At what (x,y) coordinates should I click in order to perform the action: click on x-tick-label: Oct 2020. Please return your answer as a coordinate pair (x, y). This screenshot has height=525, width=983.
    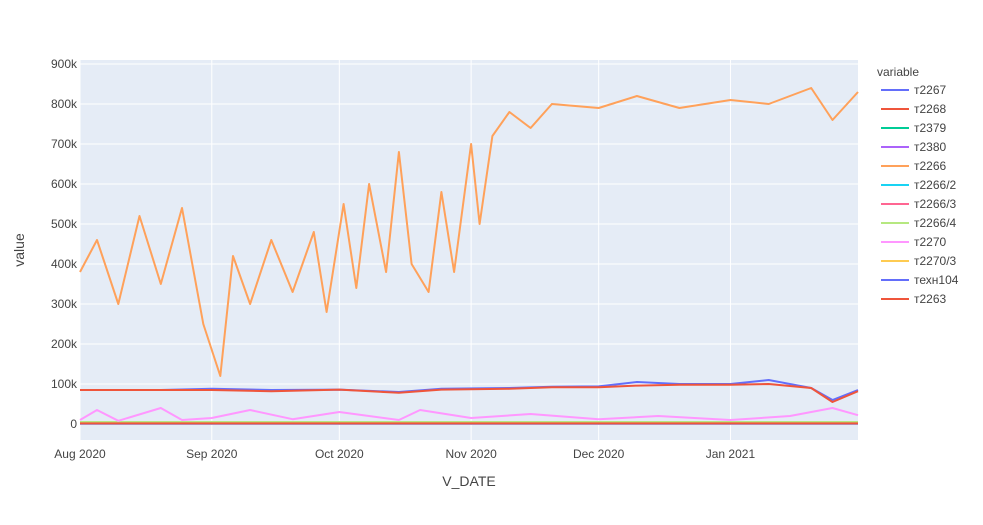
    Looking at the image, I should click on (339, 454).